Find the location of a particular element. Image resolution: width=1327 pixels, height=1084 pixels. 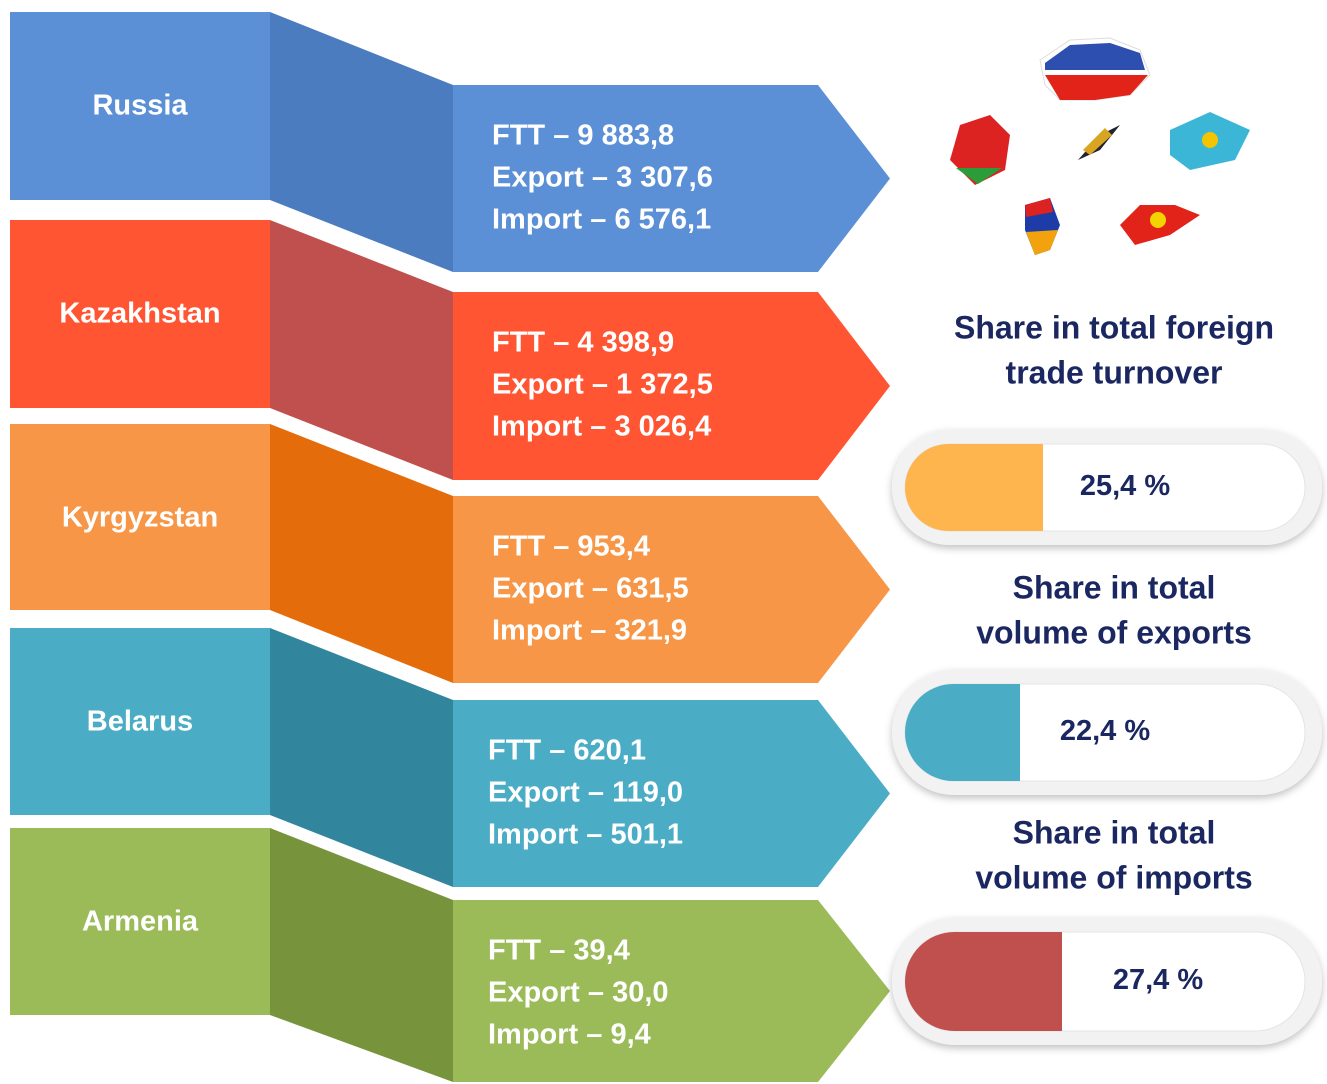

trade-line: FTT – 9 883,8 is located at coordinates (583, 136).